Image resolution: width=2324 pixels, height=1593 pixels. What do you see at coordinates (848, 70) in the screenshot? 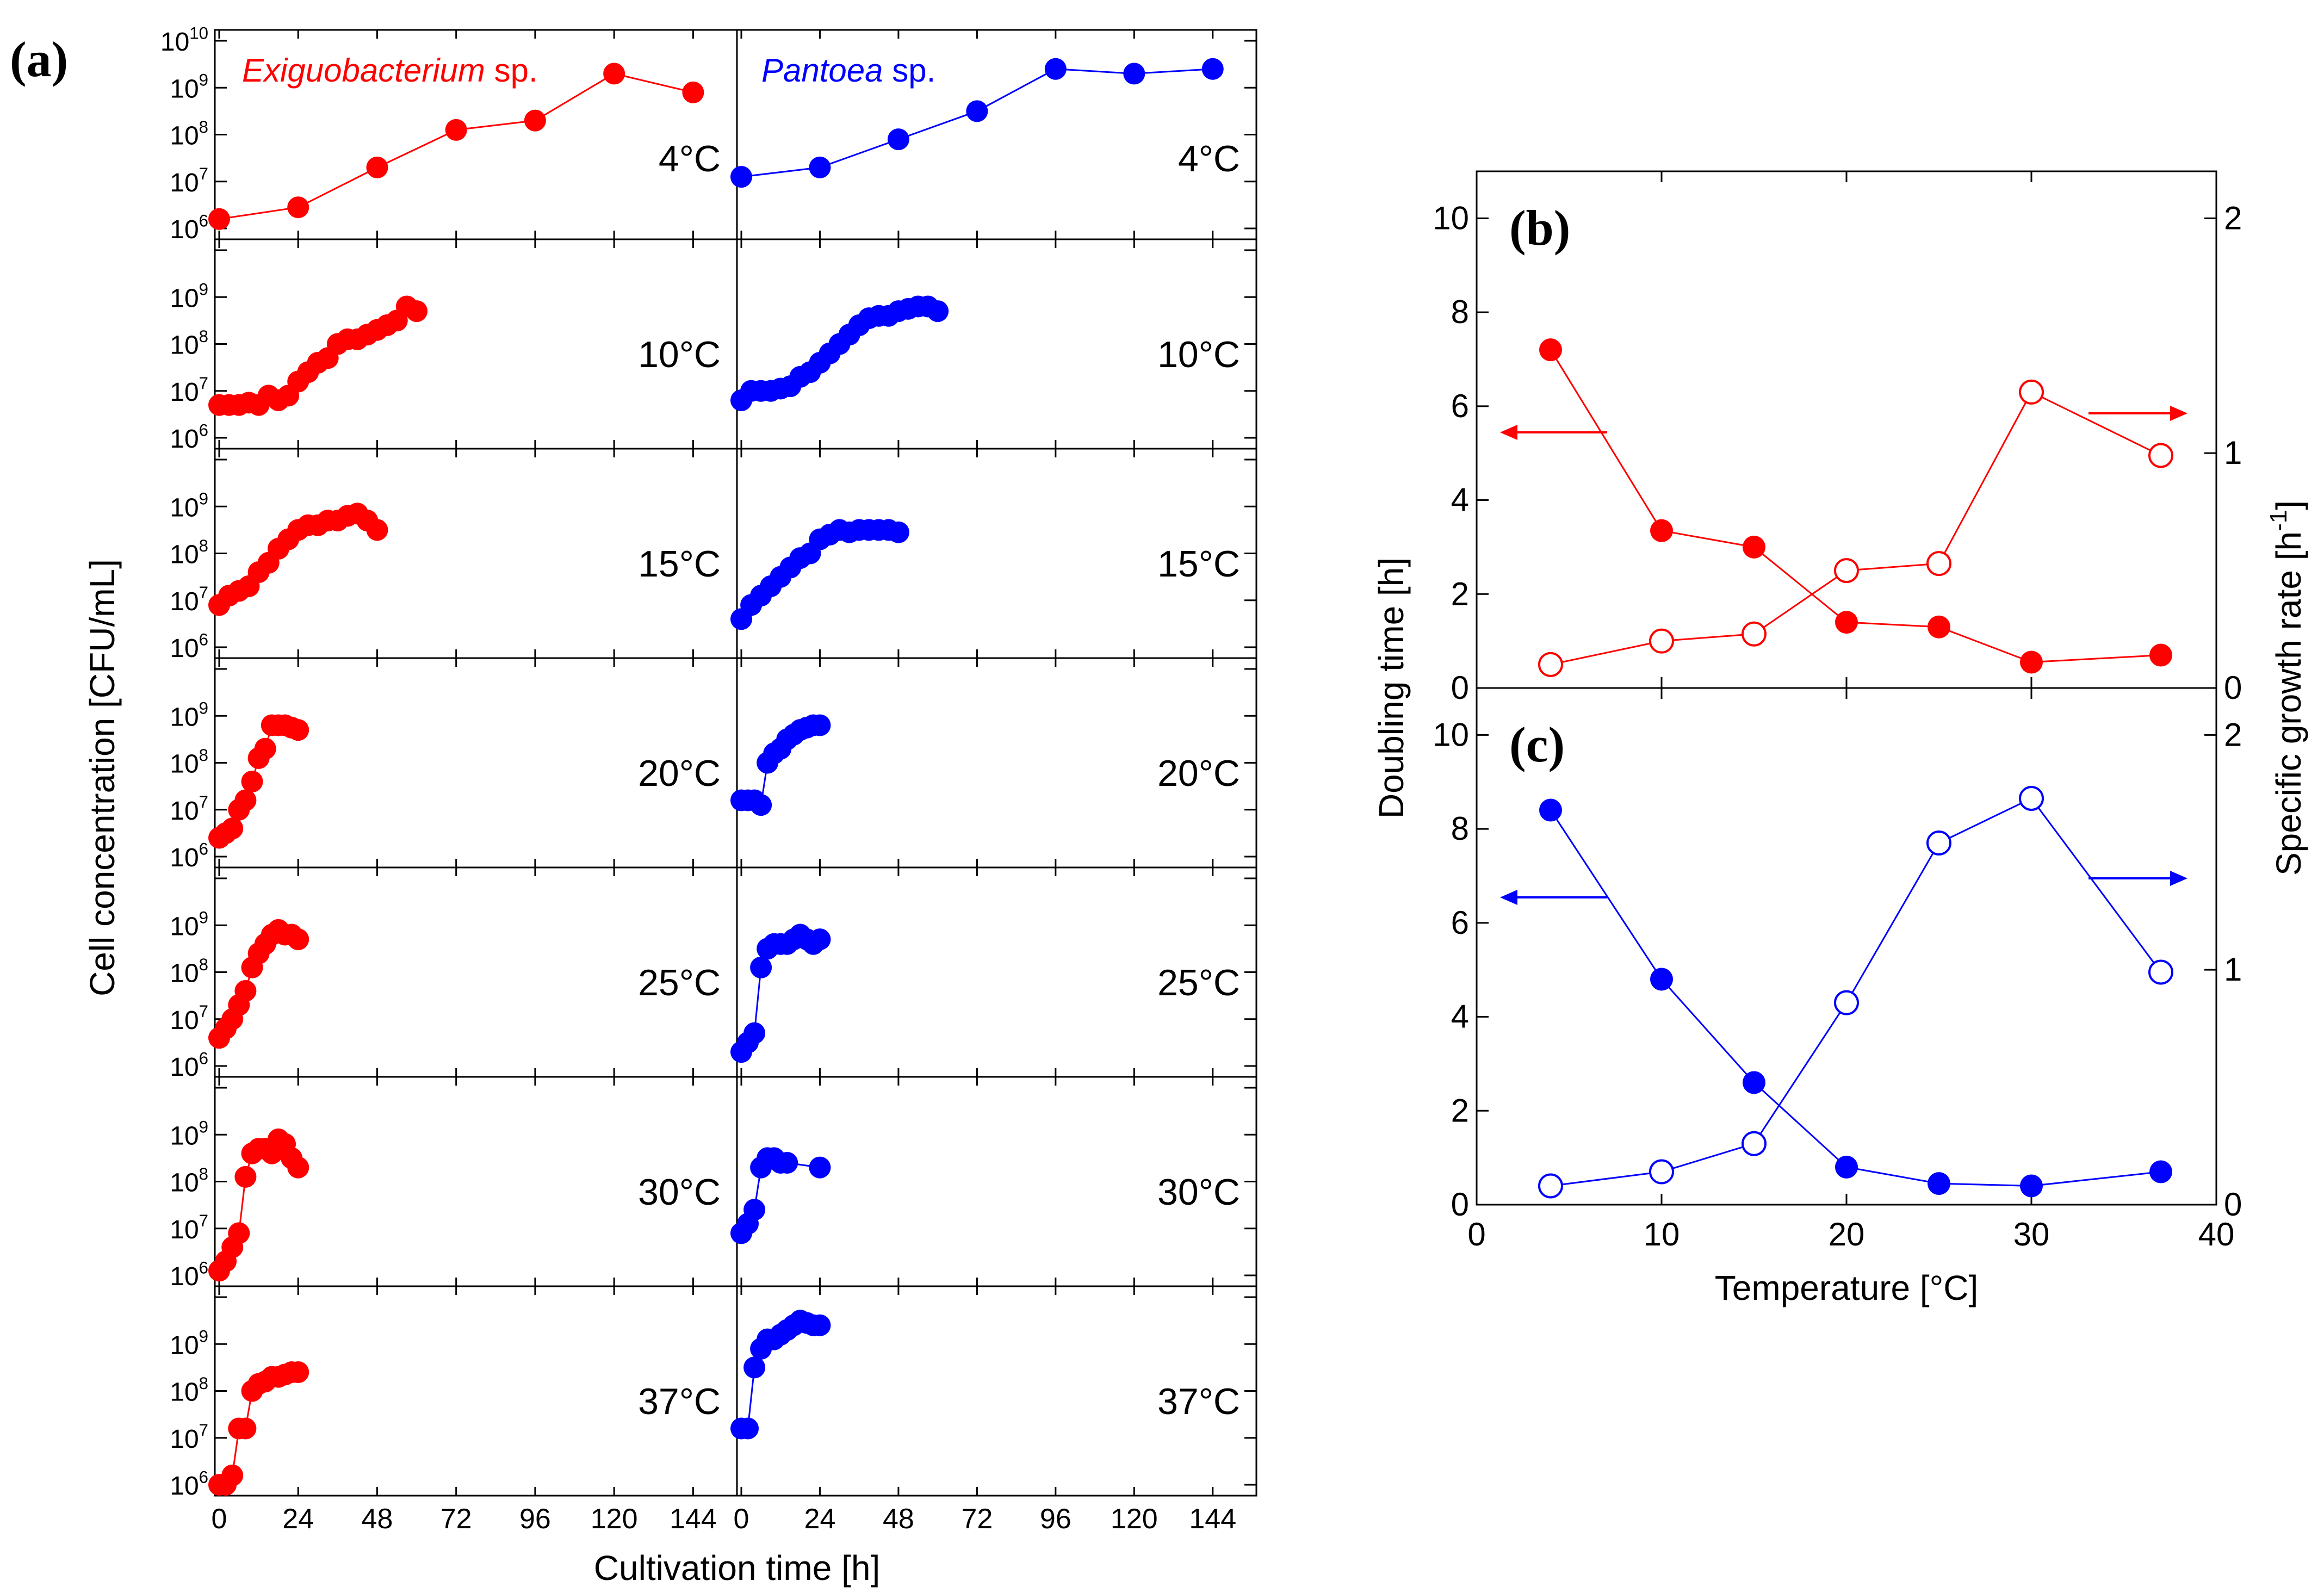
I see `pantoea-title: Pantoea sp.` at bounding box center [848, 70].